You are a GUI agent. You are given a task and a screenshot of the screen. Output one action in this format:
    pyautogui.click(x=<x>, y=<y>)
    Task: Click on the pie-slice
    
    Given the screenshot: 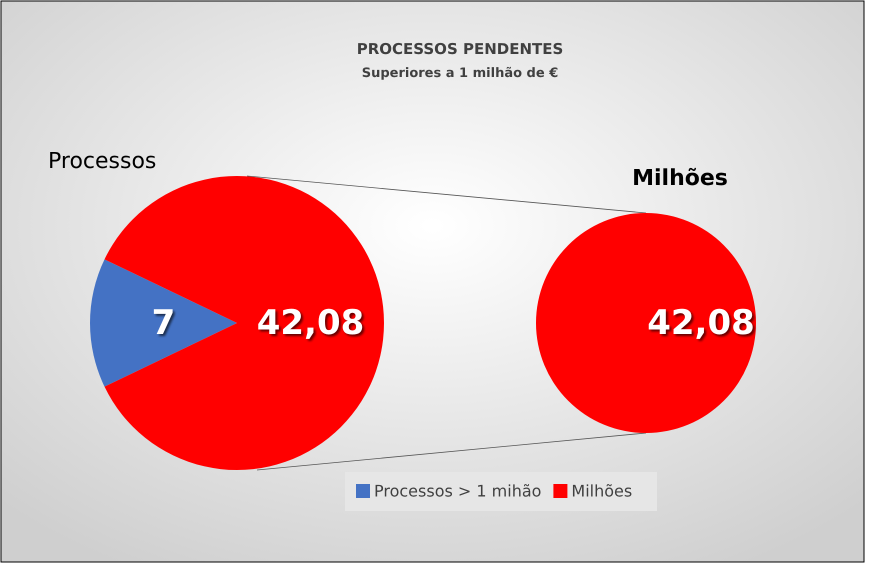 What is the action you would take?
    pyautogui.click(x=163, y=323)
    